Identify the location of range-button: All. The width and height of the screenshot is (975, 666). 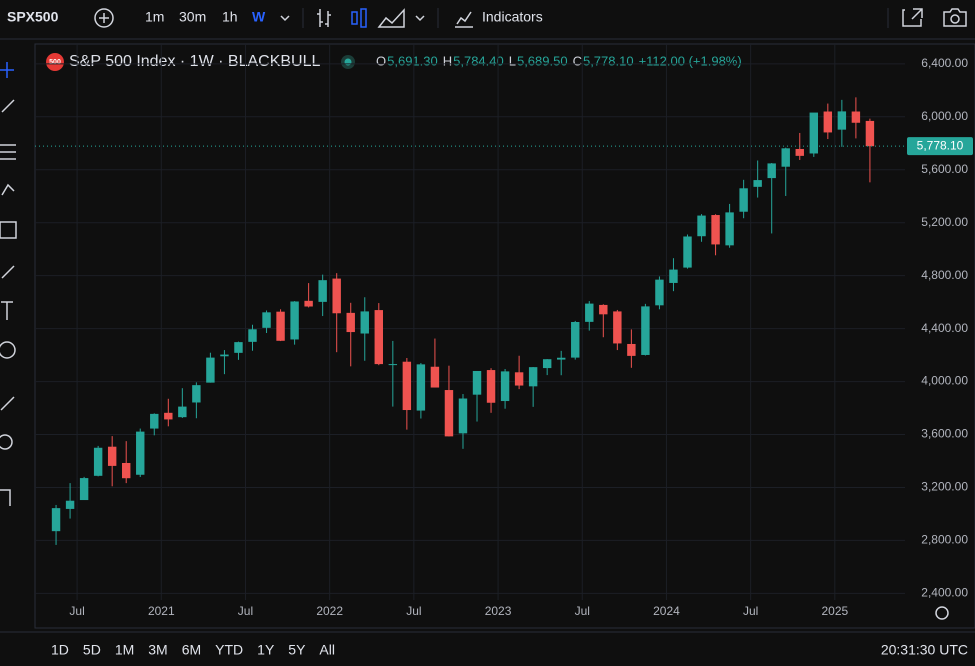
(327, 650).